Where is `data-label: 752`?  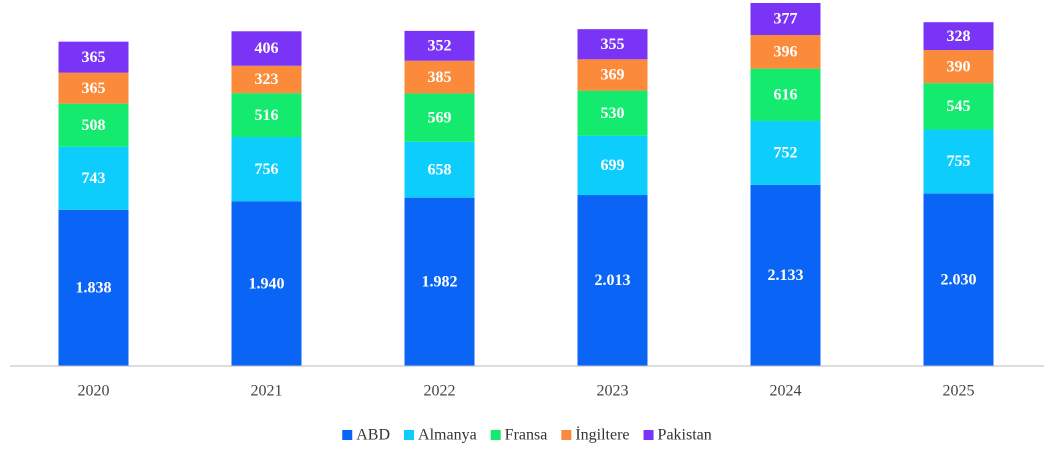
data-label: 752 is located at coordinates (786, 153).